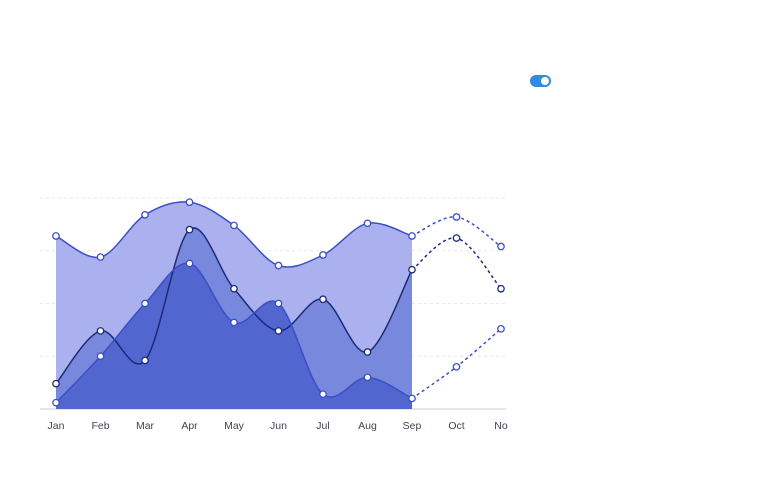 This screenshot has width=762, height=492. Describe the element at coordinates (456, 426) in the screenshot. I see `x-tick-label-9: Oct` at that location.